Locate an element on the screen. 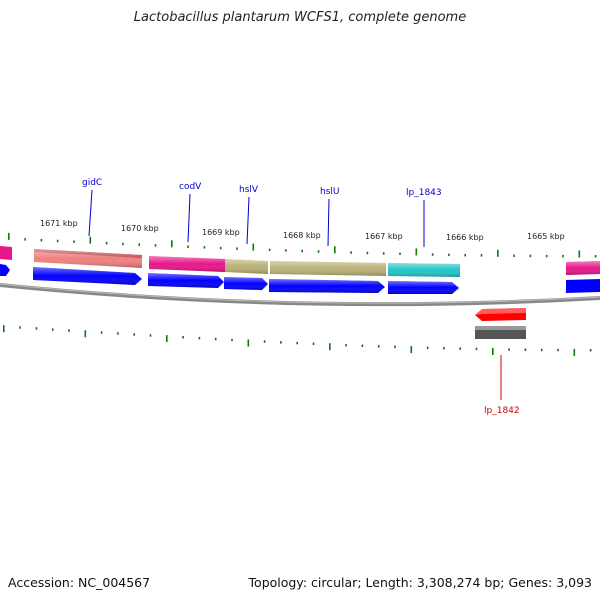  tick-label-1669: 1669 kbp is located at coordinates (221, 232).